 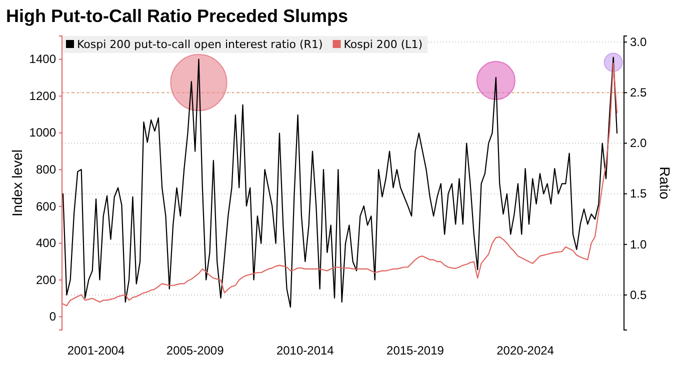 What do you see at coordinates (415, 351) in the screenshot?
I see `x-tick-label: 2015-2019` at bounding box center [415, 351].